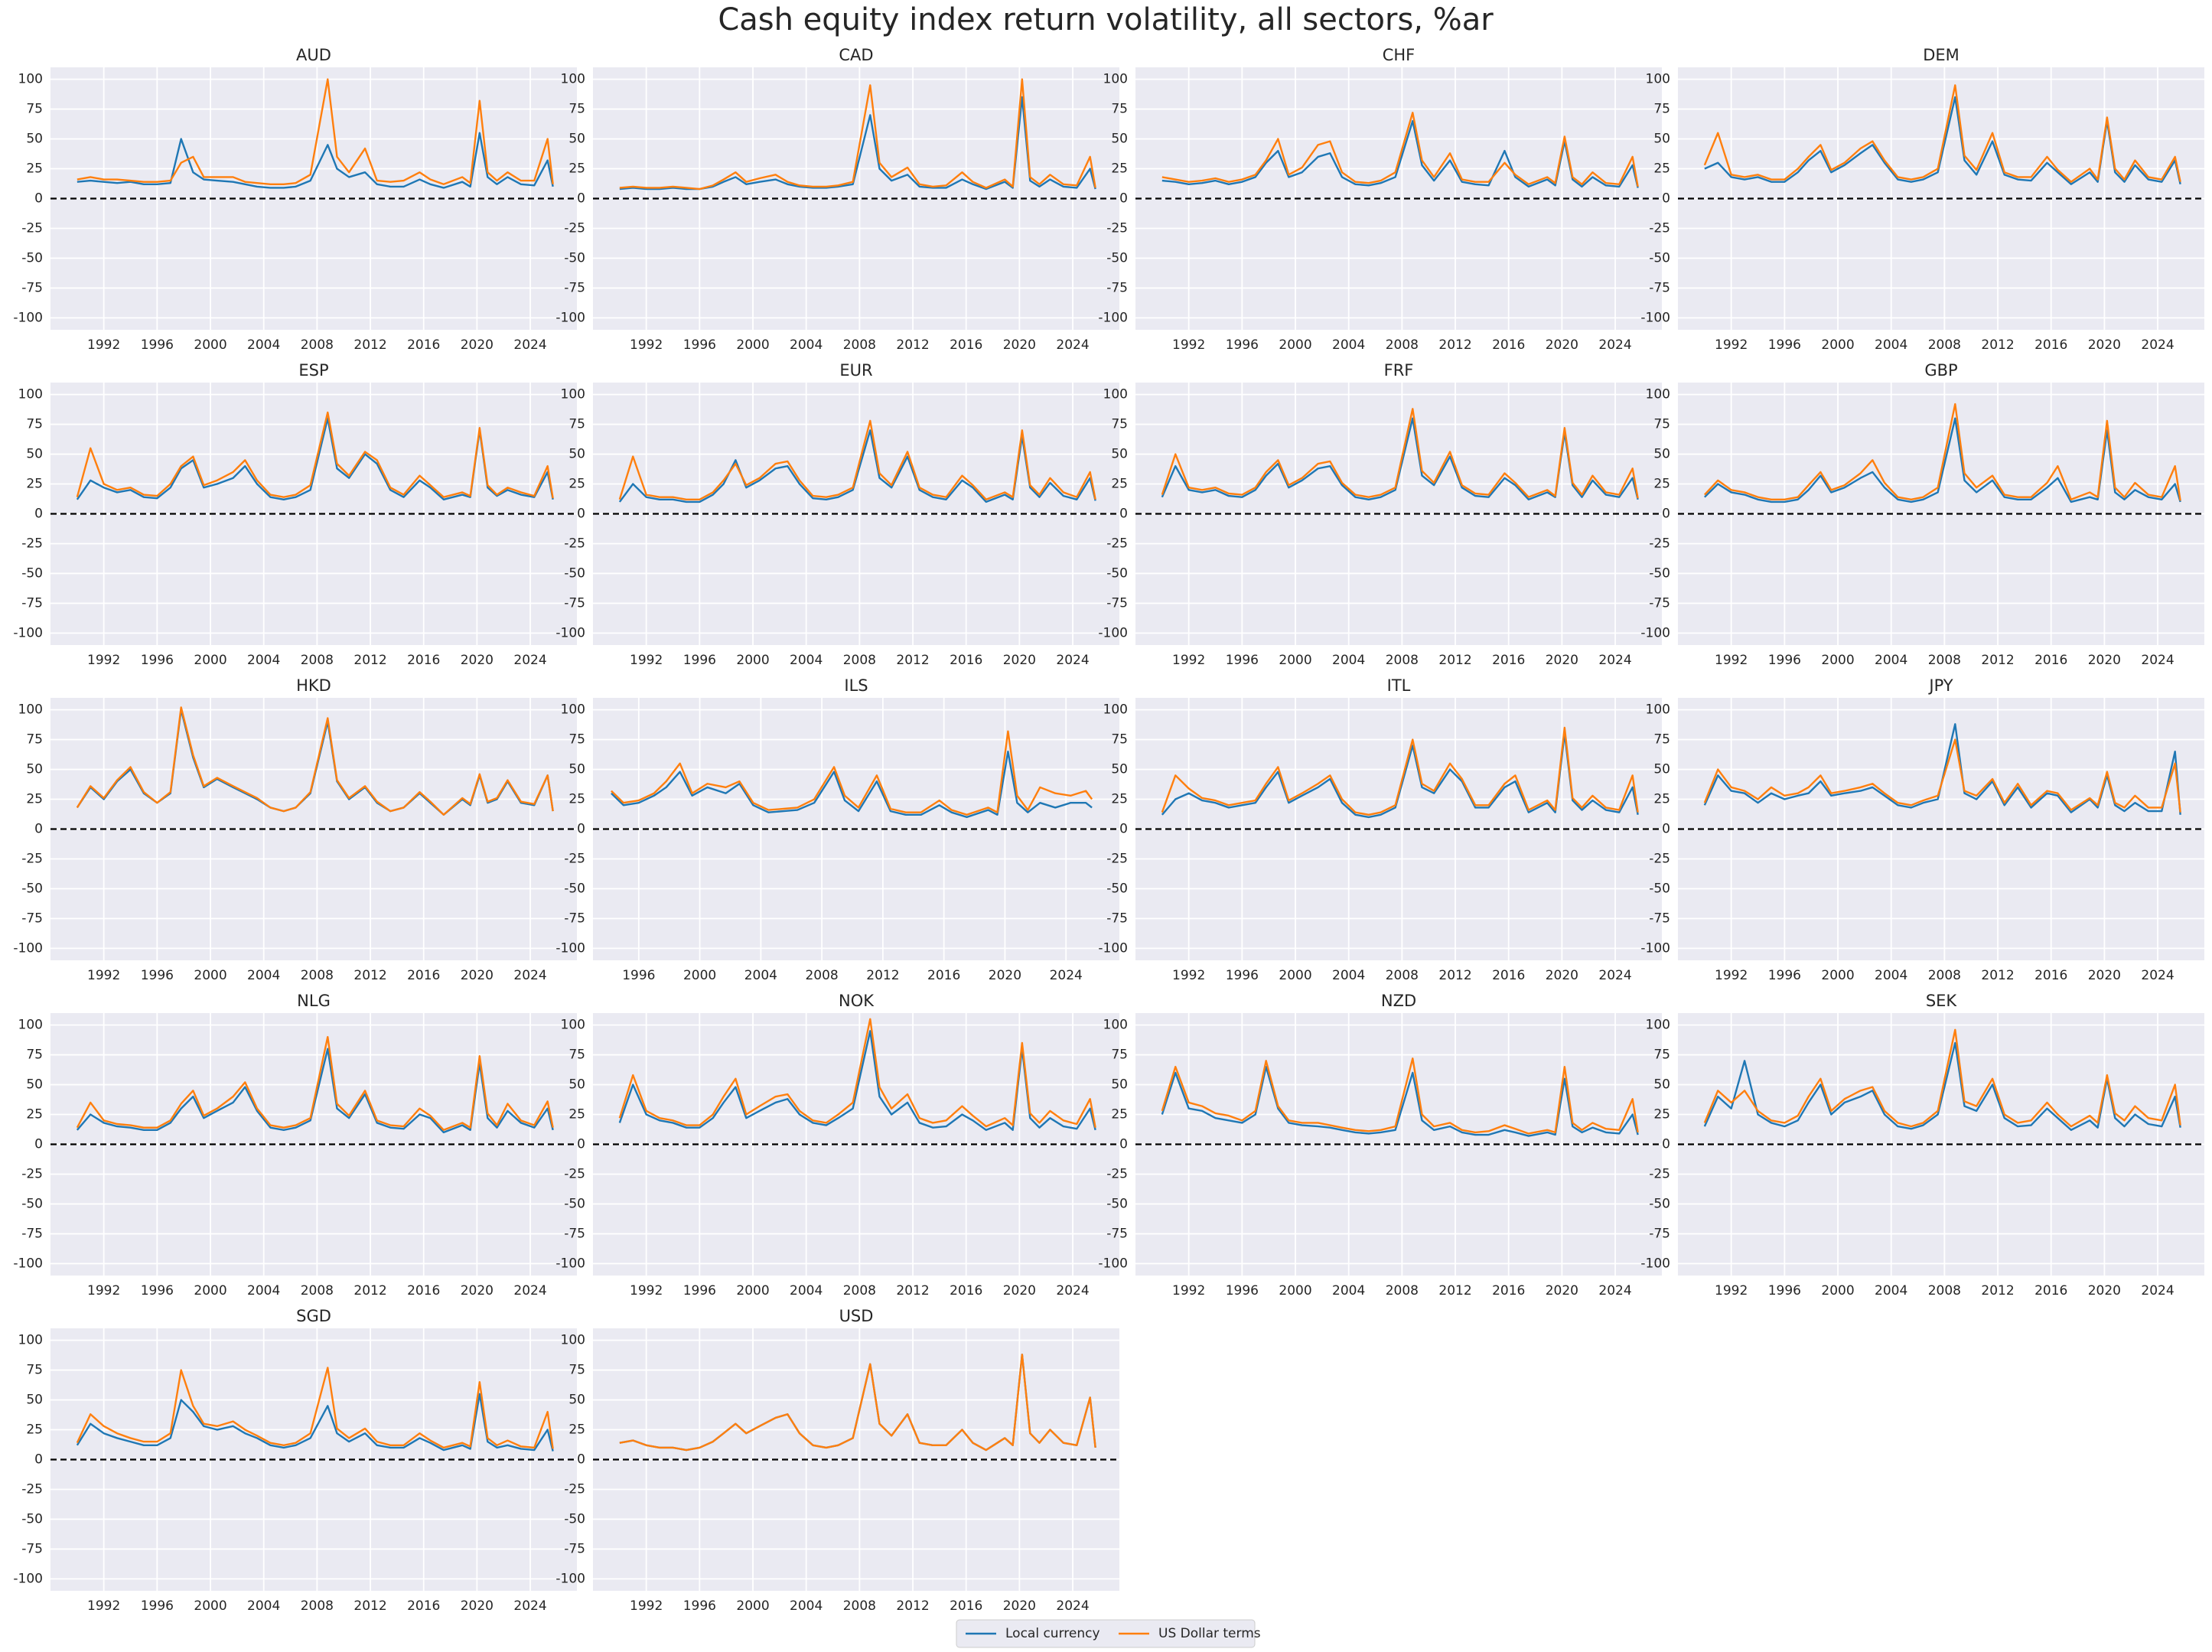 The image size is (2212, 1652). Describe the element at coordinates (1399, 371) in the screenshot. I see `panel-title: FRF` at that location.